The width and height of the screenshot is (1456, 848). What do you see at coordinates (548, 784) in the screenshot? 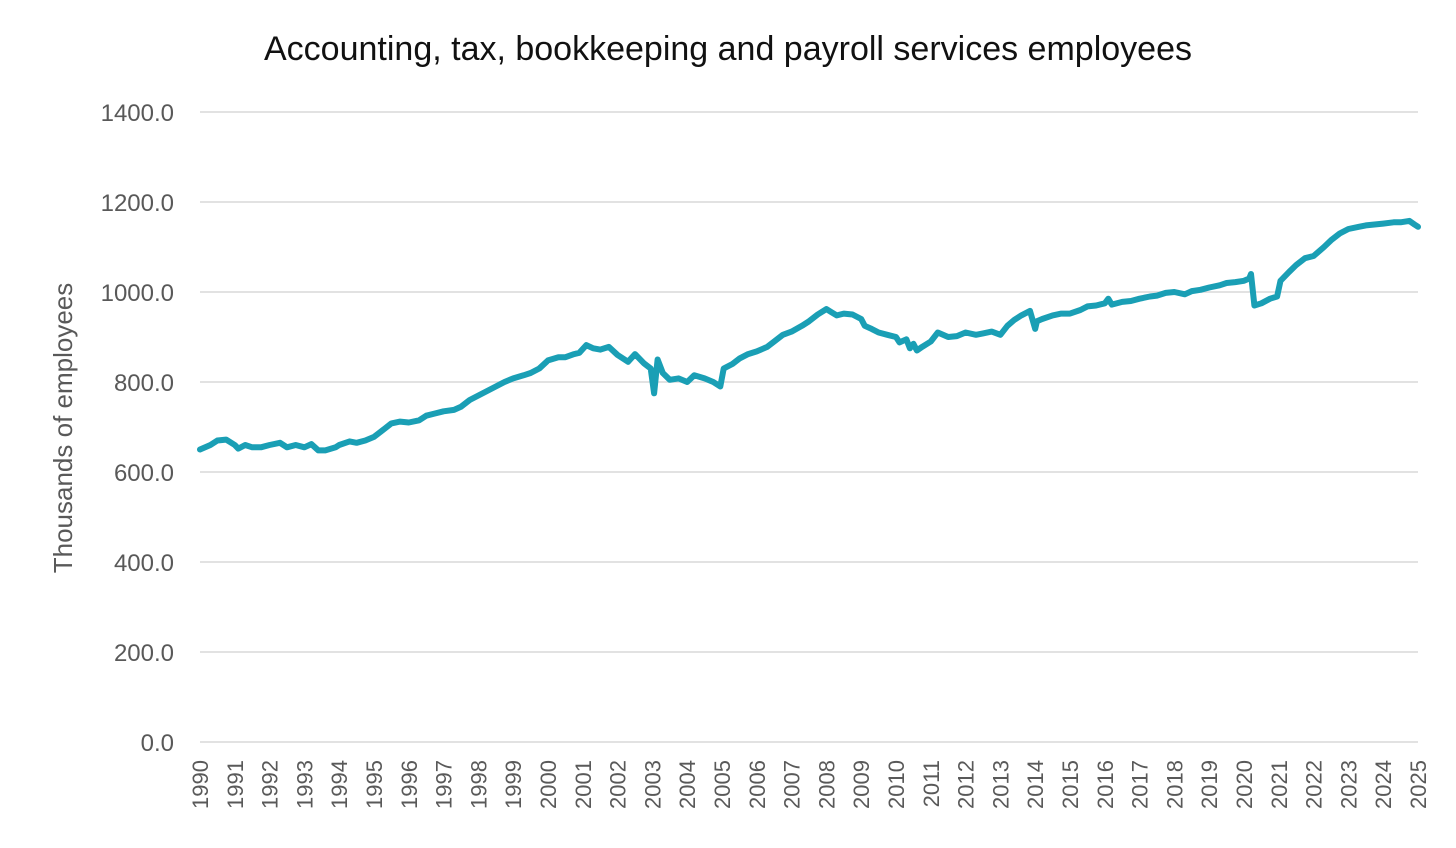
I see `x-tick-label: 2000` at bounding box center [548, 784].